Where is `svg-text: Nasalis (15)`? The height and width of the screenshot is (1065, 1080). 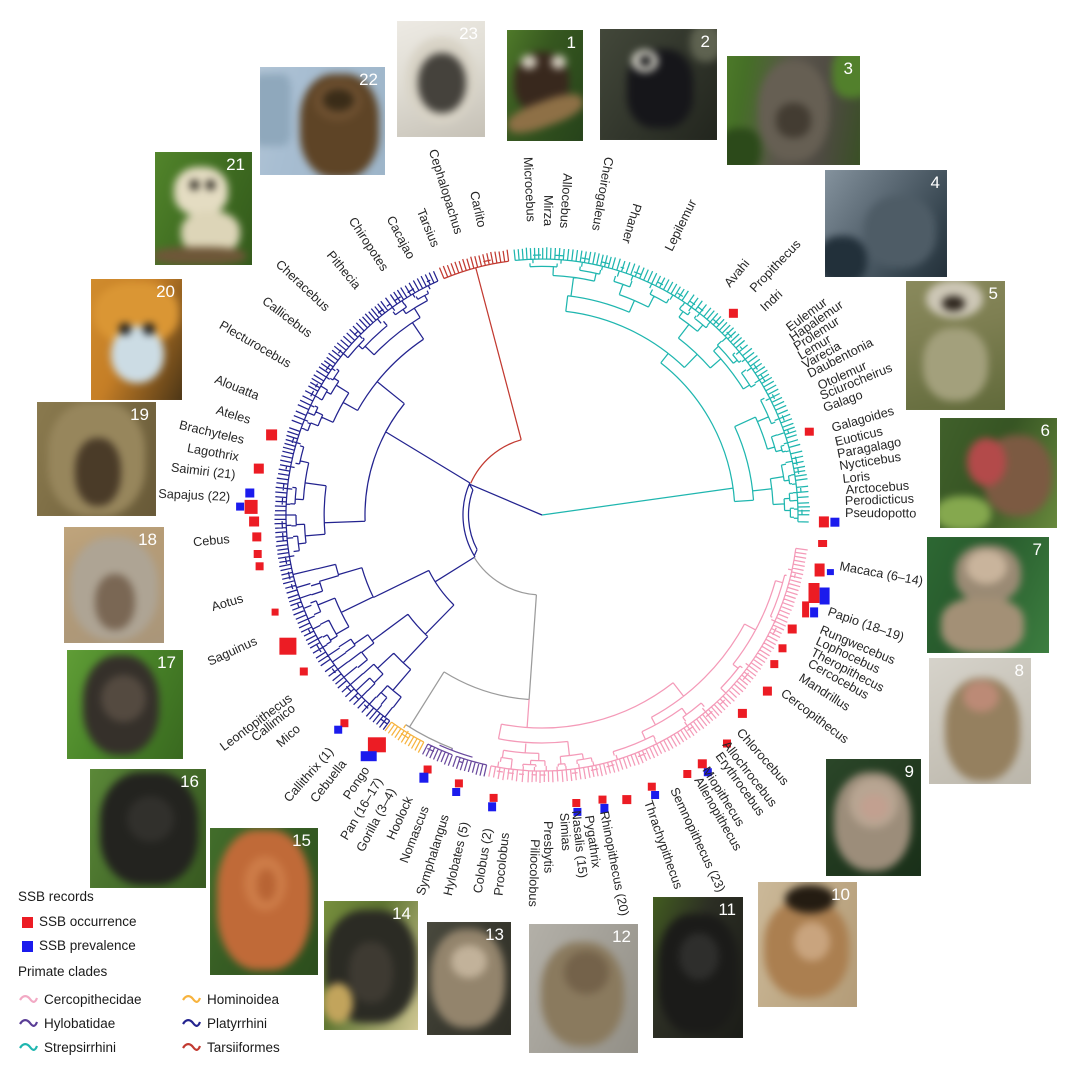
svg-text: Nasalis (15) is located at coordinates (579, 844).